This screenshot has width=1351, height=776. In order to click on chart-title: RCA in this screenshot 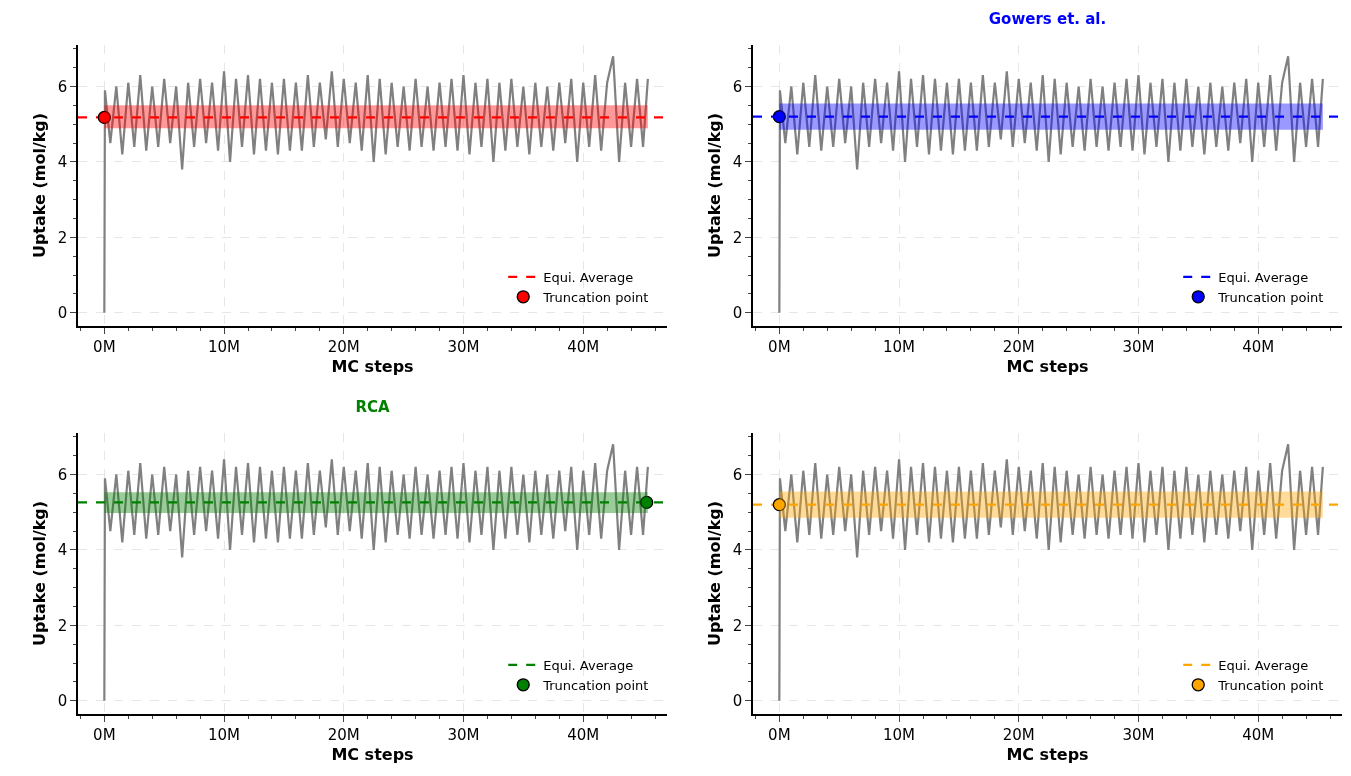, I will do `click(372, 407)`.